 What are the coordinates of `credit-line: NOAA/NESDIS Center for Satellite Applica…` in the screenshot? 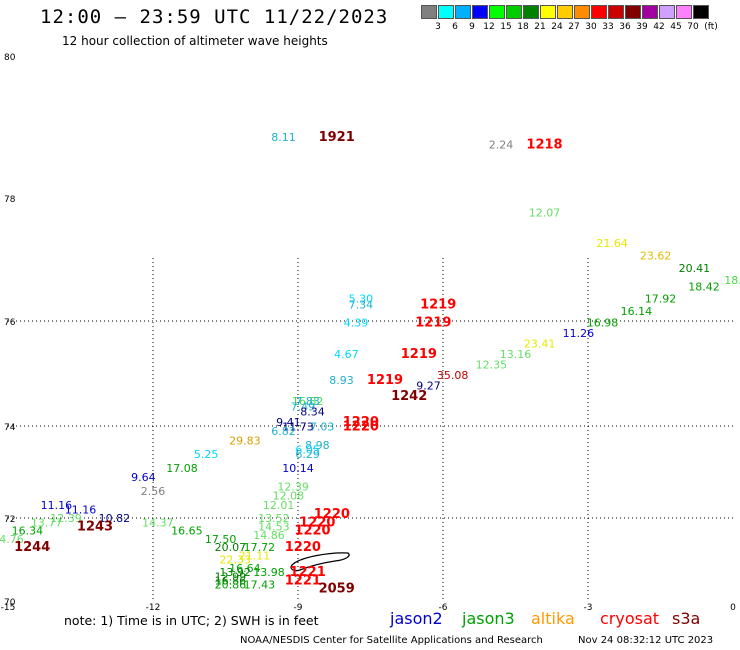 It's located at (391, 640).